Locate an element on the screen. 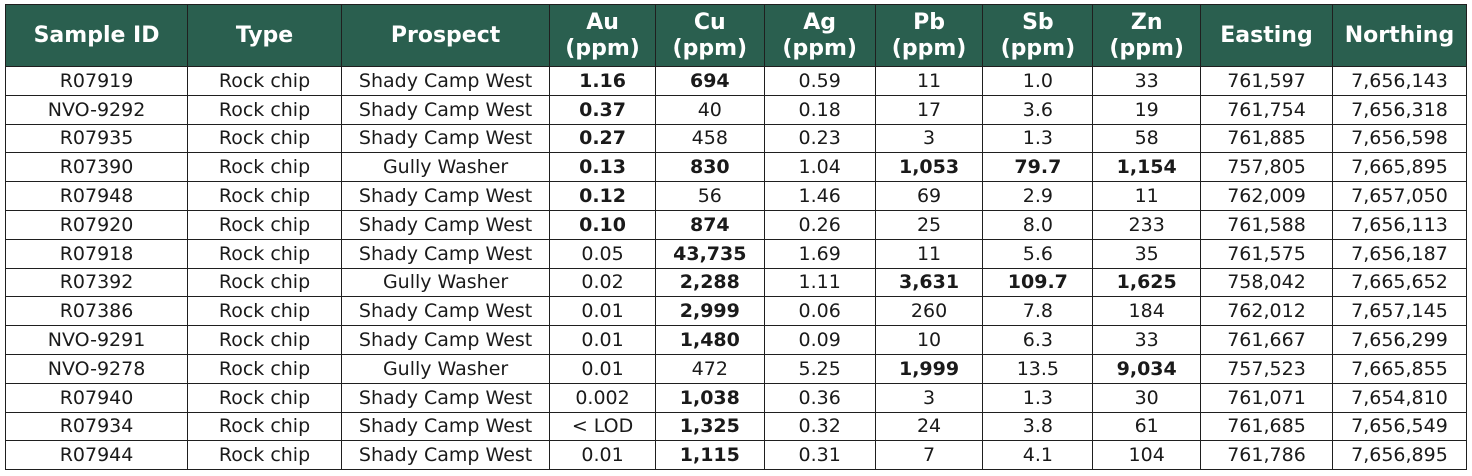 The height and width of the screenshot is (476, 1472). table-cell: 762,012 is located at coordinates (1266, 311).